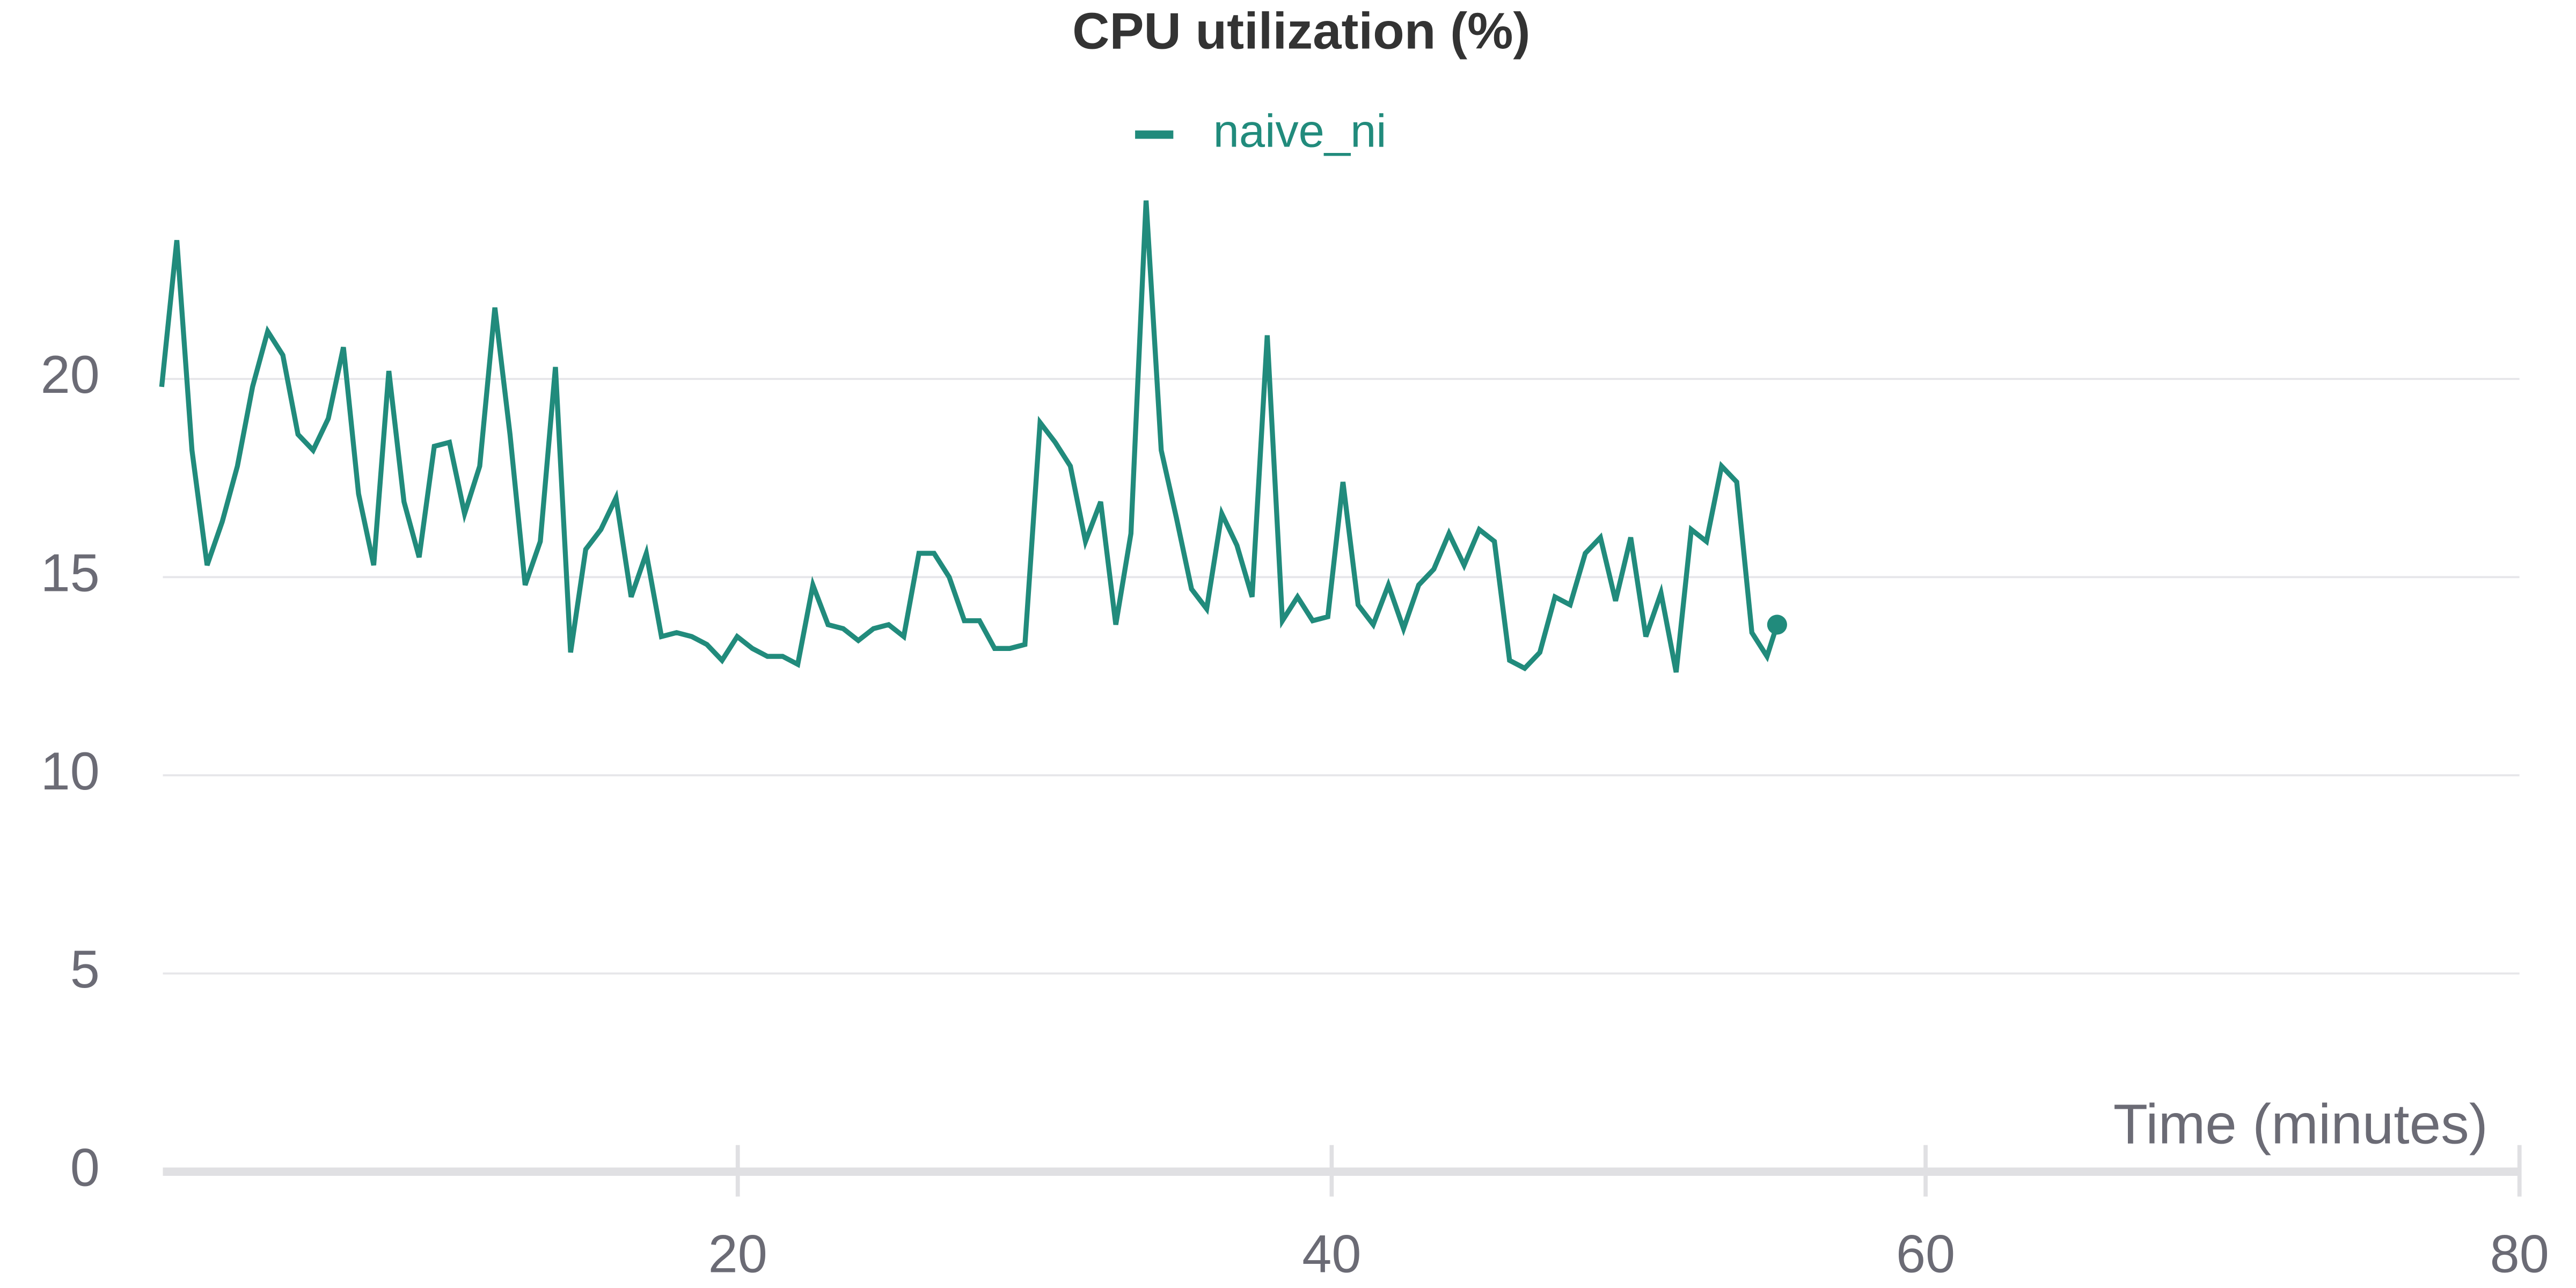 The image size is (2576, 1288). Describe the element at coordinates (2300, 1124) in the screenshot. I see `x-axis-label: Time (minutes)` at that location.